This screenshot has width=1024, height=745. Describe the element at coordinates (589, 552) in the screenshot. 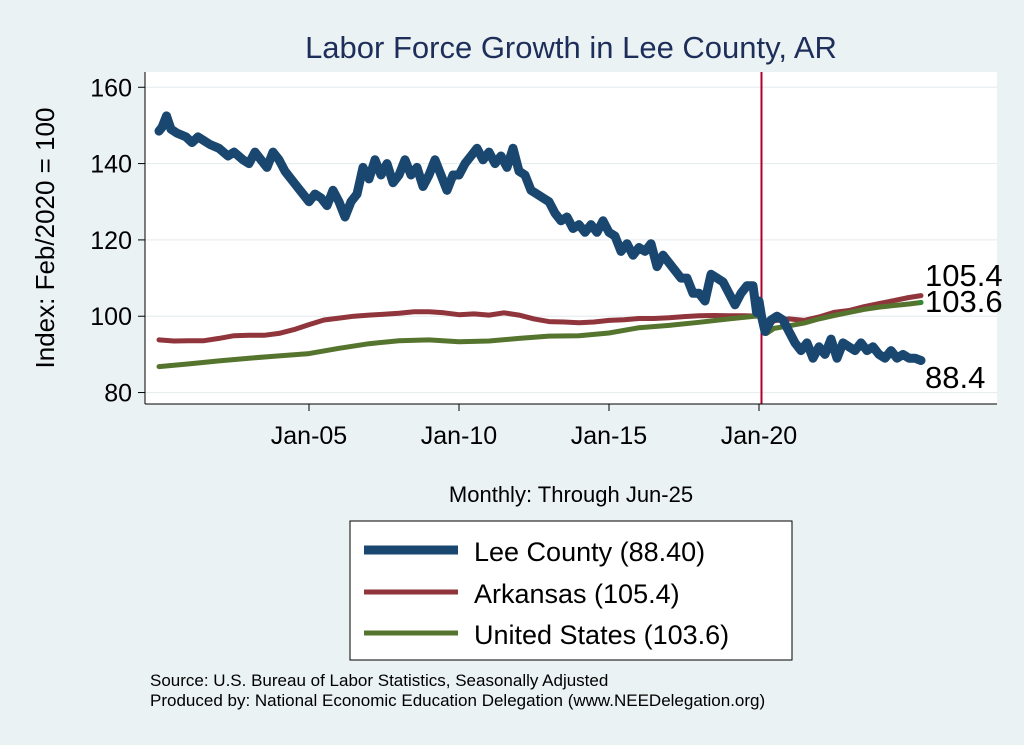

I see `legend-label-lee-county: Lee County (88.40)` at that location.